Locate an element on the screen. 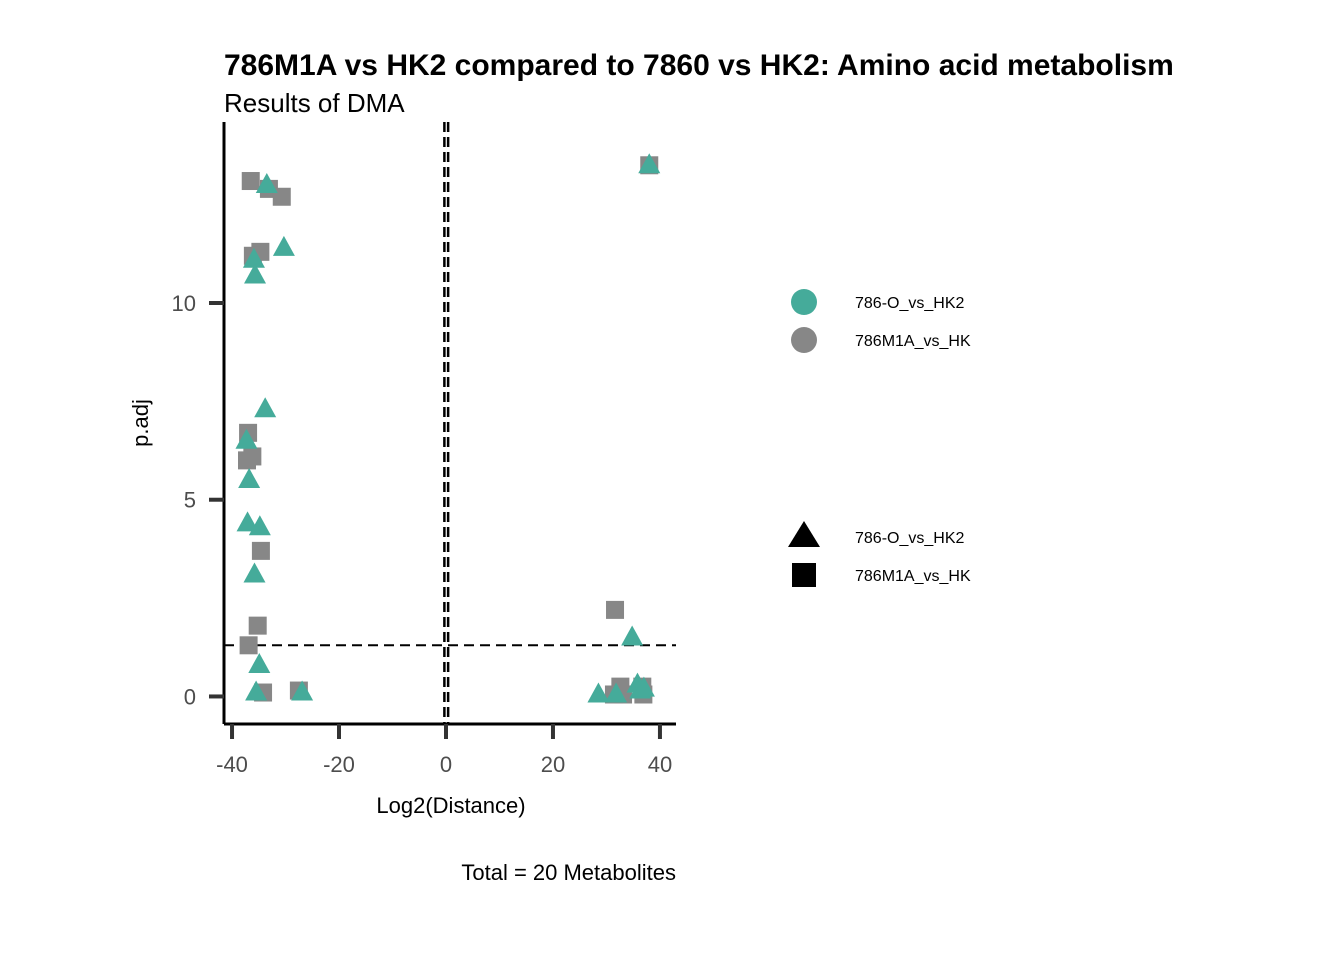  legend-shape-label-2: 786M1A_vs_HK is located at coordinates (913, 576).